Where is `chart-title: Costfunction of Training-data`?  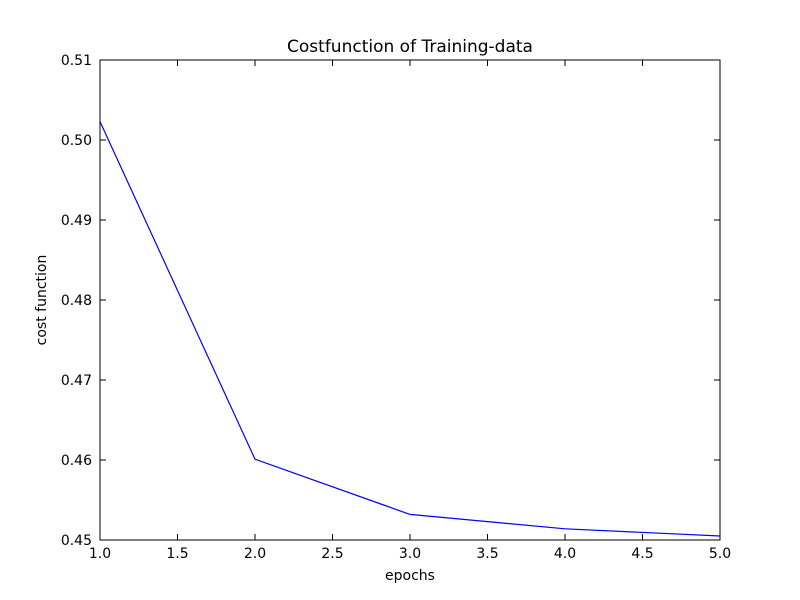 chart-title: Costfunction of Training-data is located at coordinates (410, 47).